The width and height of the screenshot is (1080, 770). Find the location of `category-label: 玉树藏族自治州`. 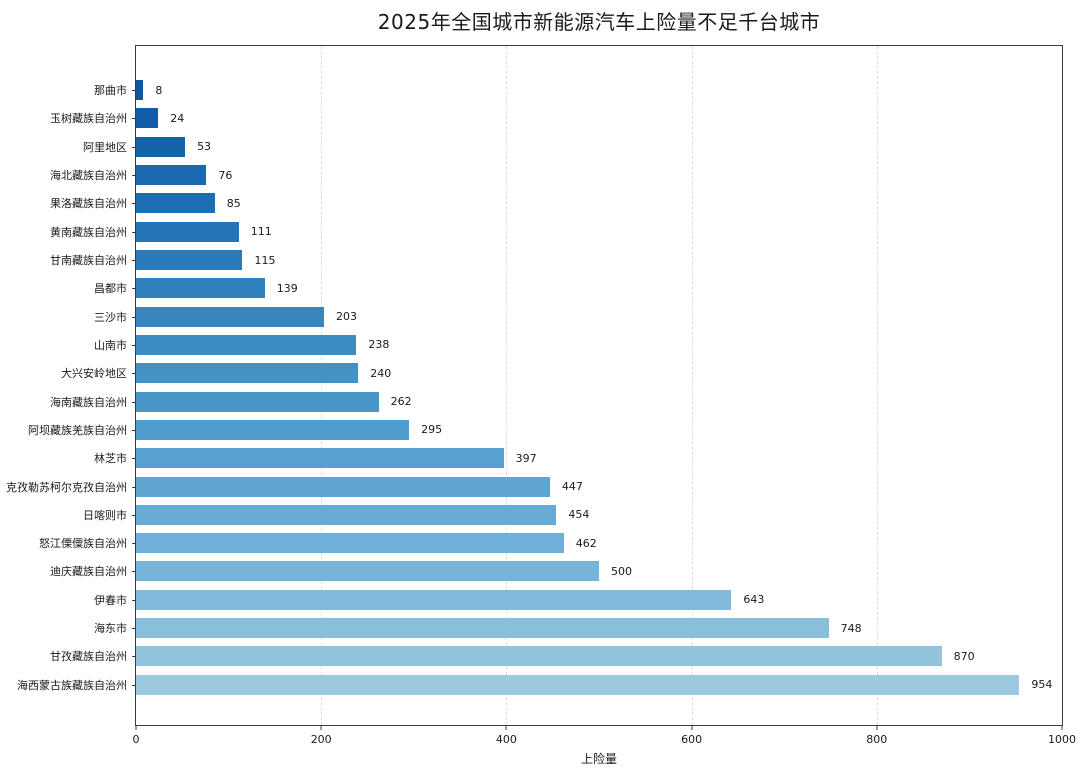

category-label: 玉树藏族自治州 is located at coordinates (88, 119).